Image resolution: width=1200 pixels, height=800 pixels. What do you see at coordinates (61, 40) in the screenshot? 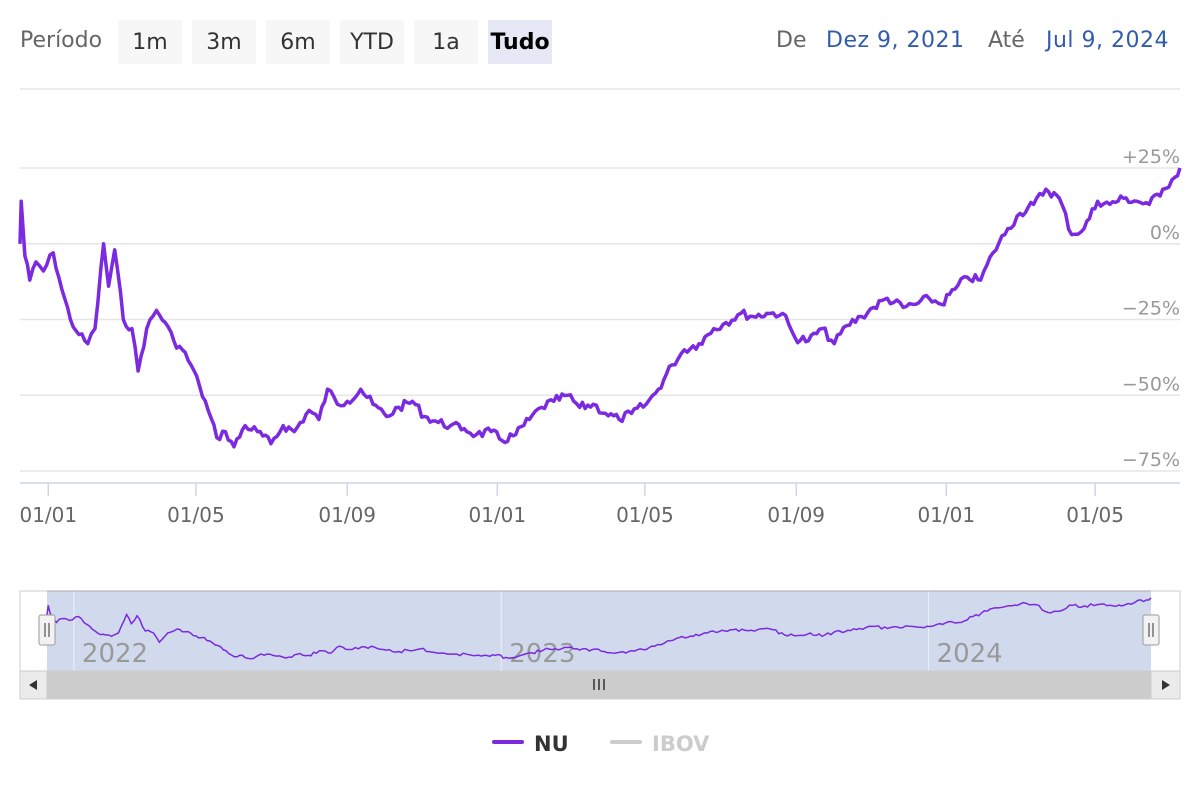
I see `period-label: Período` at bounding box center [61, 40].